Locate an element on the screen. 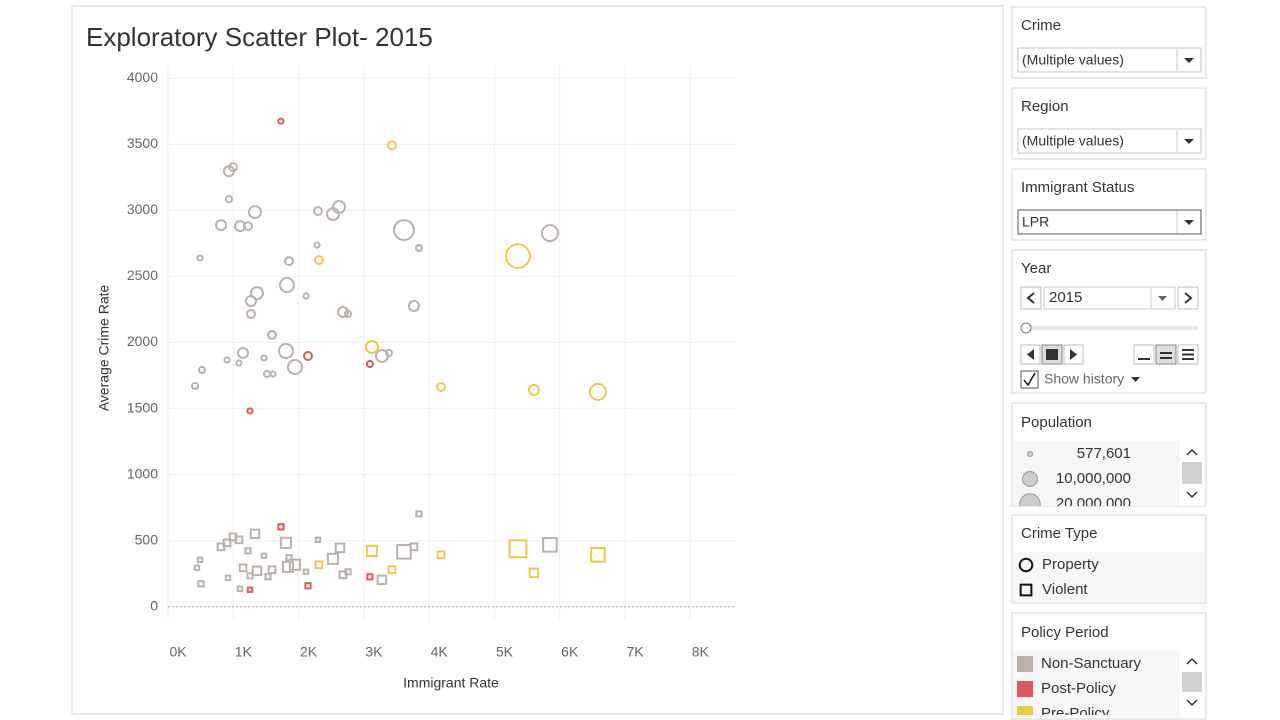  slider-track is located at coordinates (1112, 328).